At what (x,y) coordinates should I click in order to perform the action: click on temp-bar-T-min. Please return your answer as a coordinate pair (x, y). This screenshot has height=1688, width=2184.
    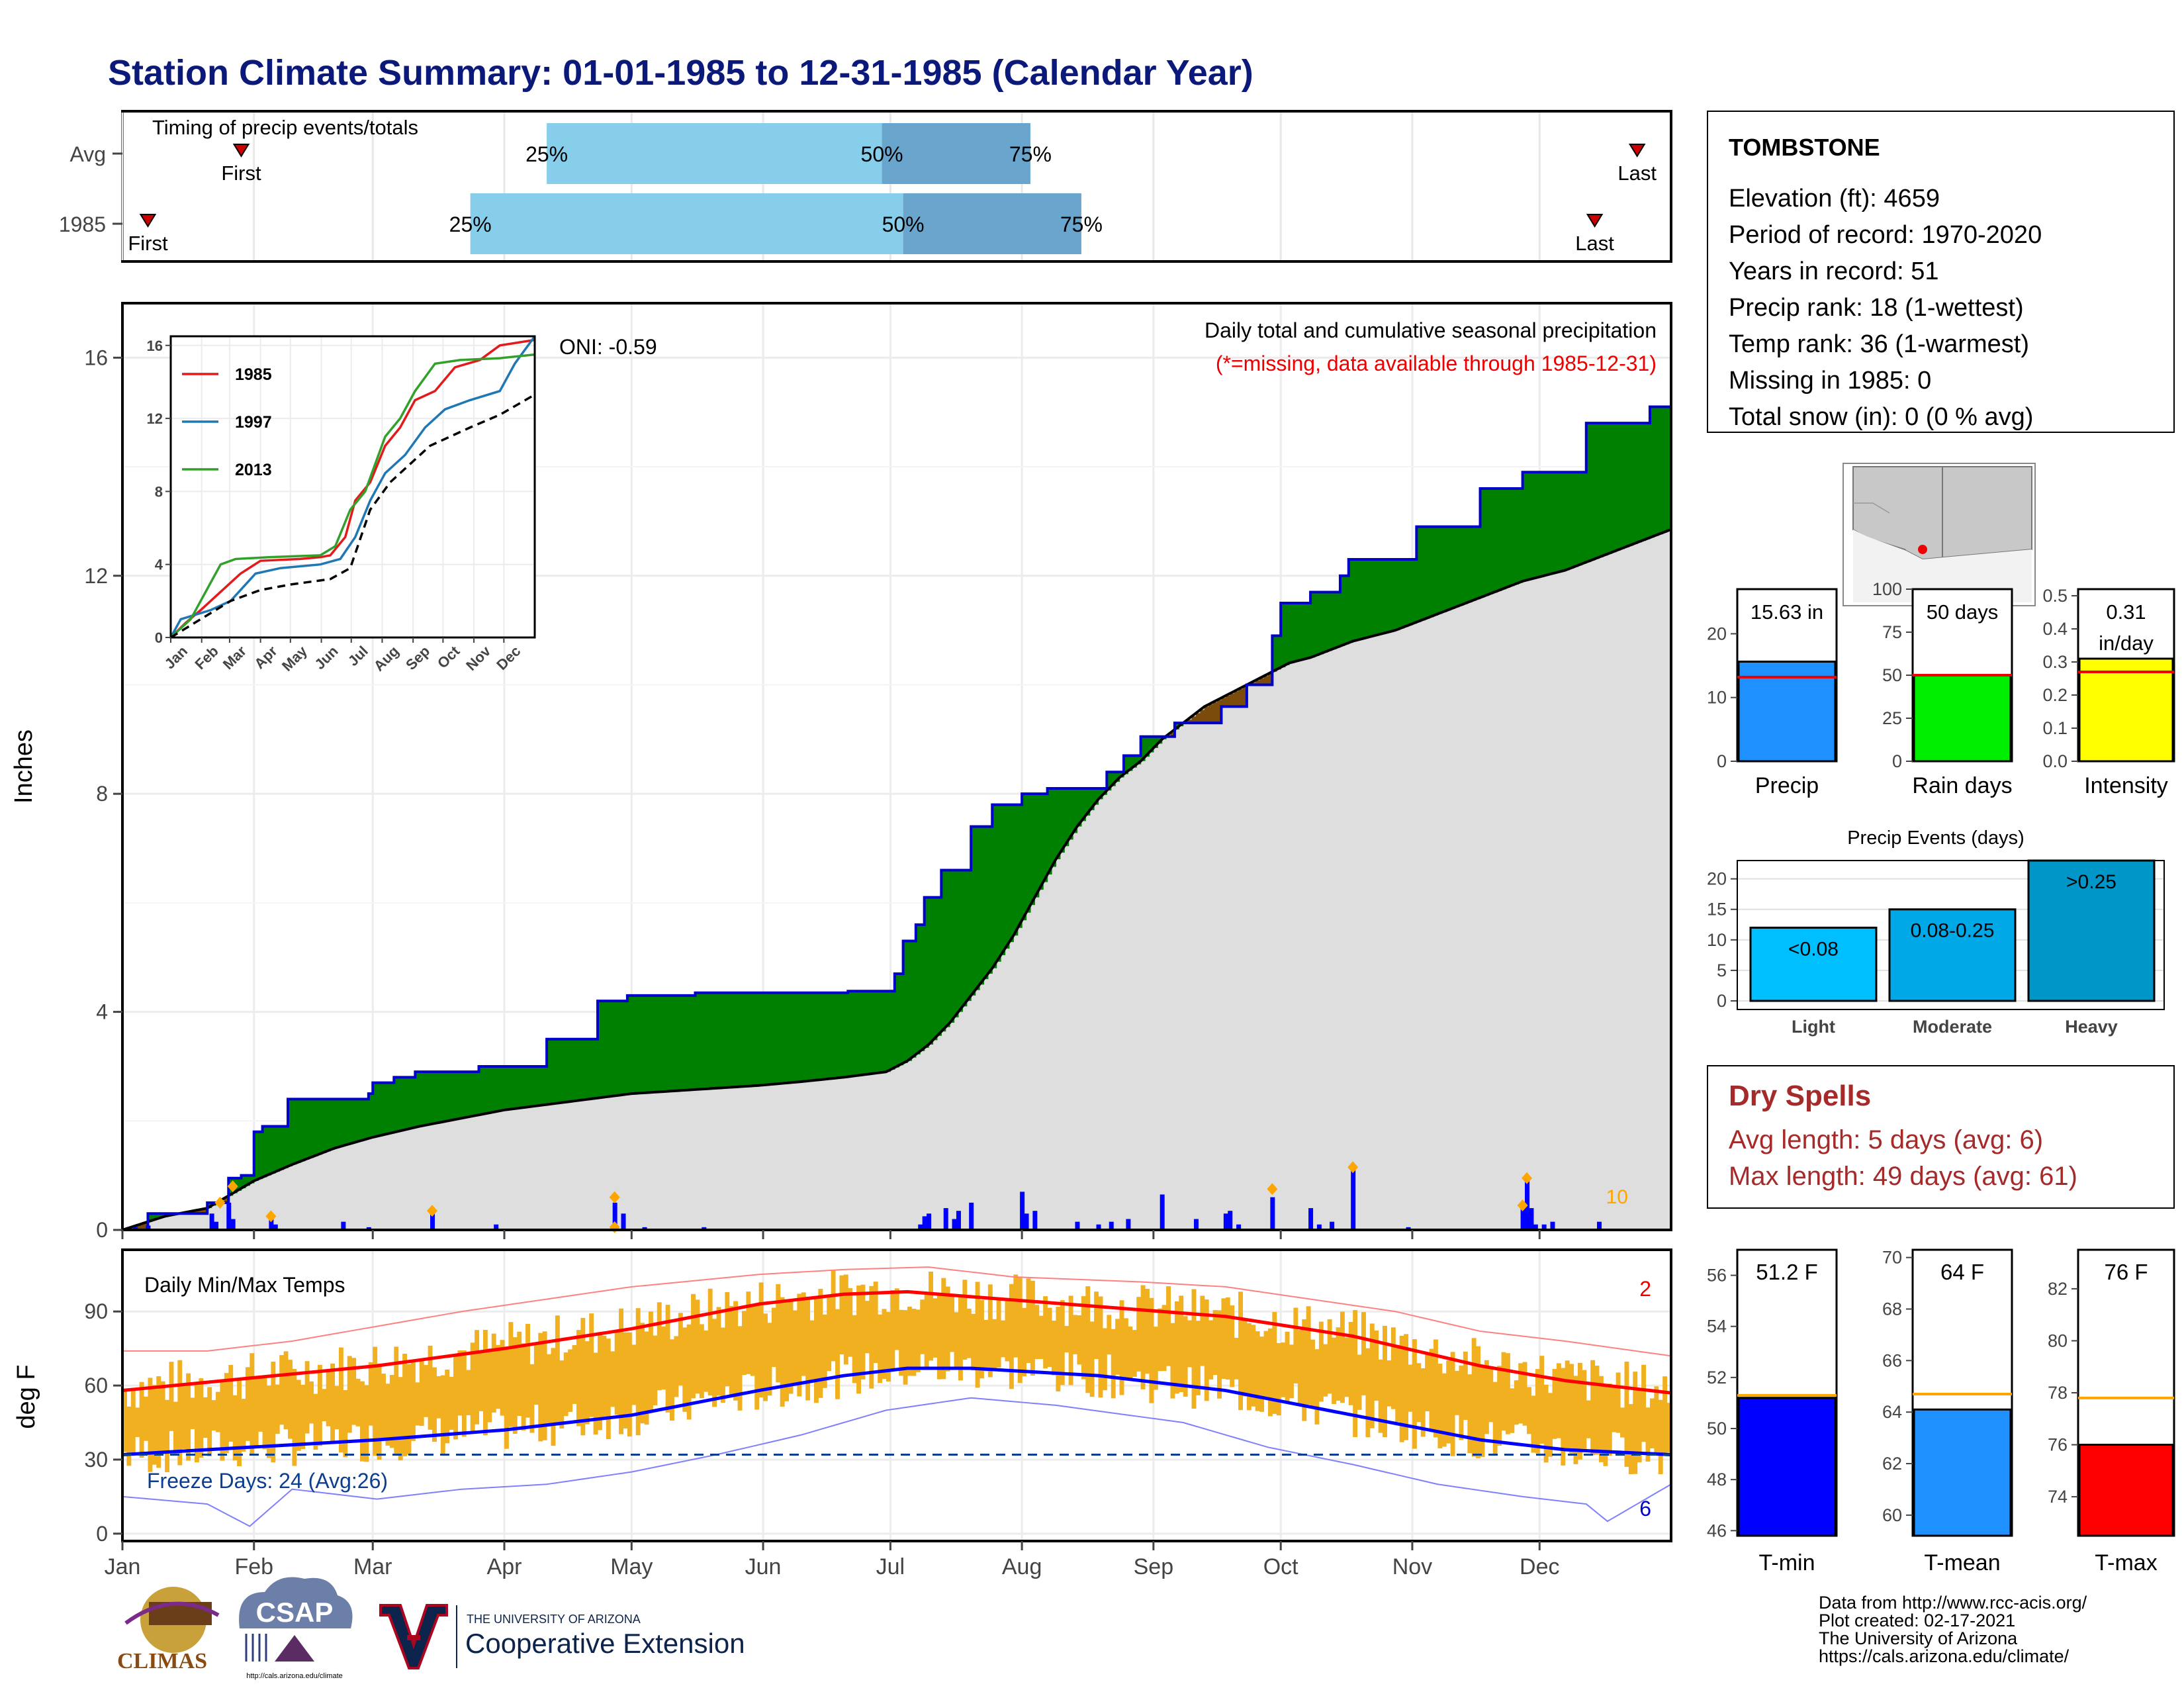
    Looking at the image, I should click on (1787, 1467).